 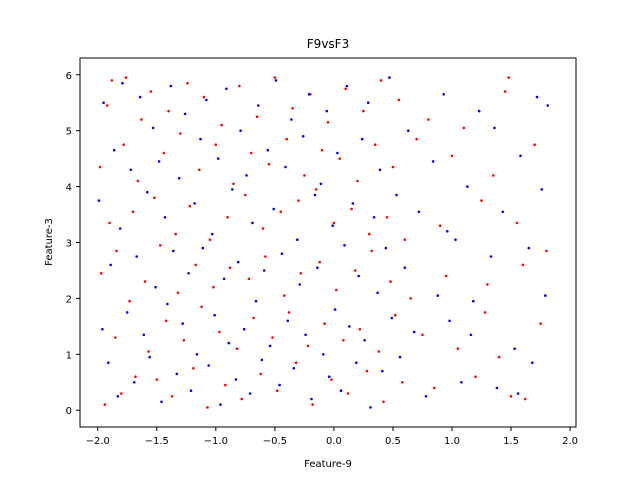 I want to click on x-tick-label: −2.0, so click(x=98, y=441).